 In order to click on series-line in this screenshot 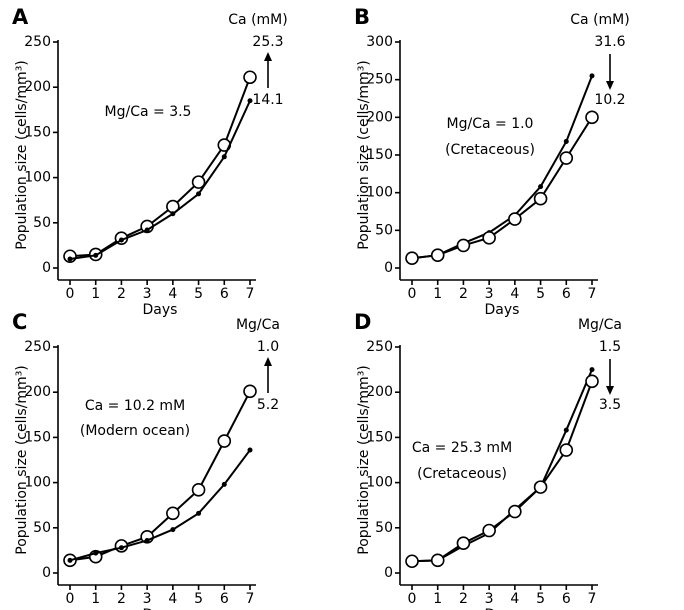, I will do `click(160, 505)`.